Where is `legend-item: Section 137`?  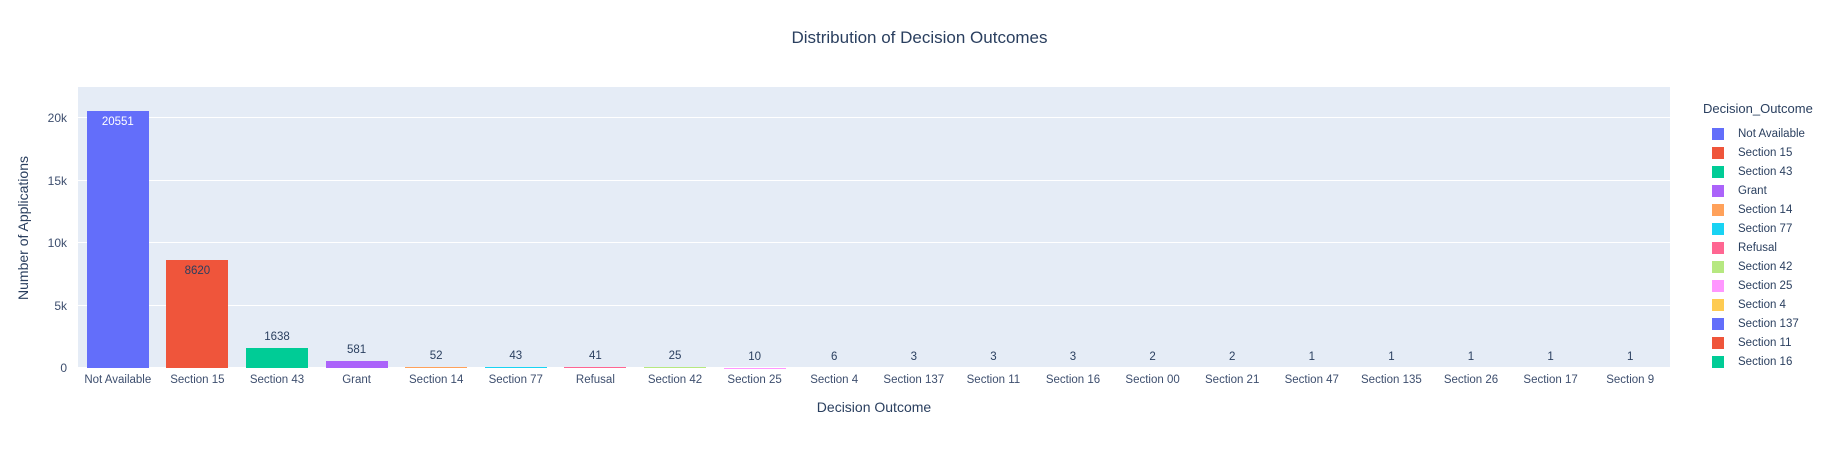
legend-item: Section 137 is located at coordinates (1756, 323).